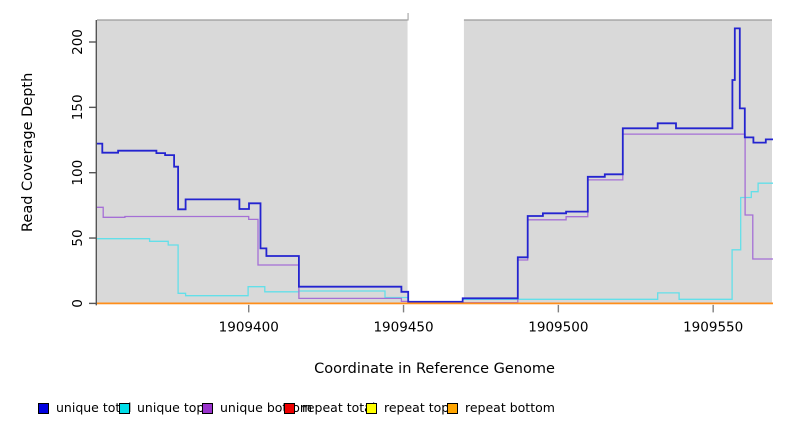  Describe the element at coordinates (339, 407) in the screenshot. I see `legend-label: repeat total` at that location.